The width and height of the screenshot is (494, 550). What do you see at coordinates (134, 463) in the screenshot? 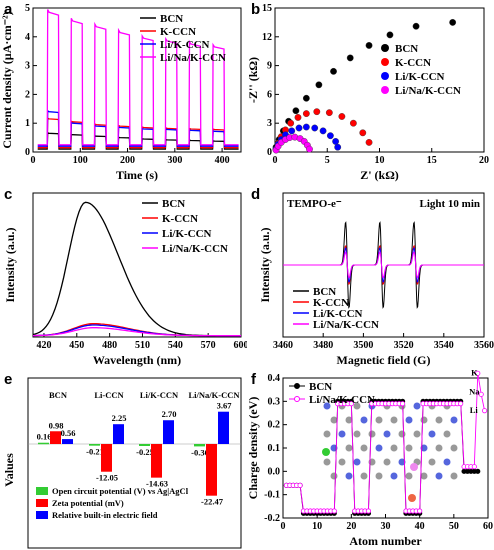
I see `plot-frame` at bounding box center [134, 463].